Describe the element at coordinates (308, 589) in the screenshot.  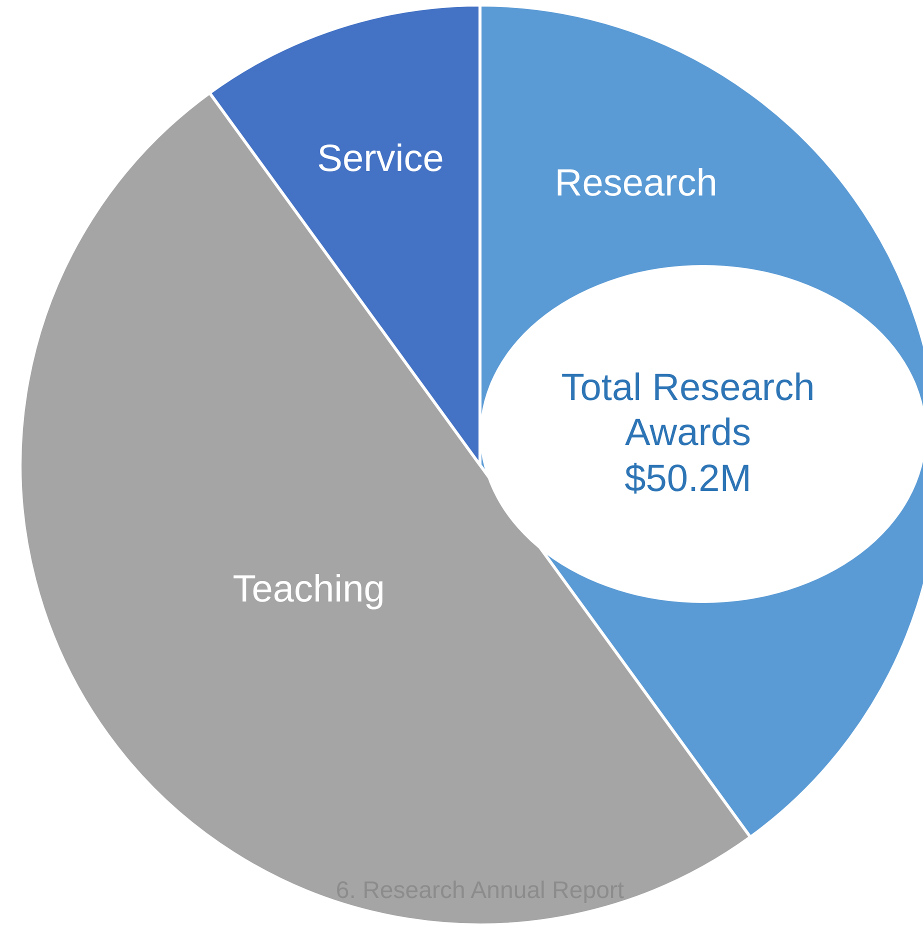
I see `slice-label: Teaching` at that location.